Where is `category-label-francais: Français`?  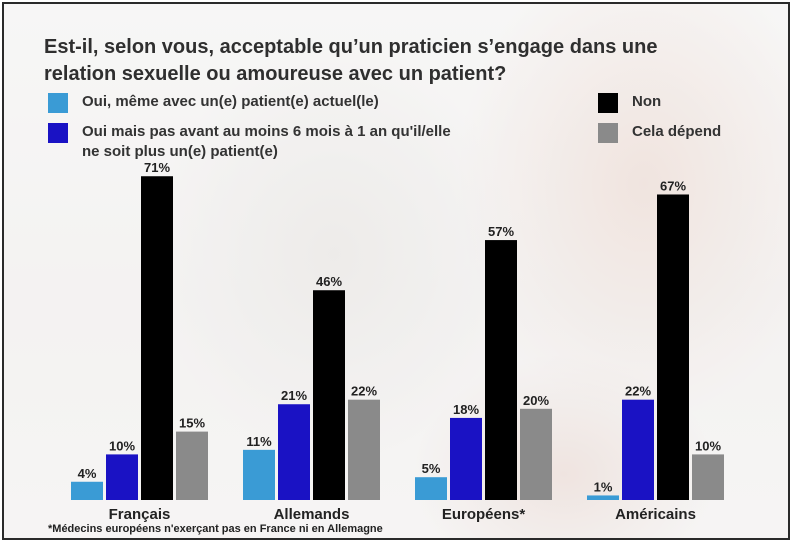 category-label-francais: Français is located at coordinates (140, 514).